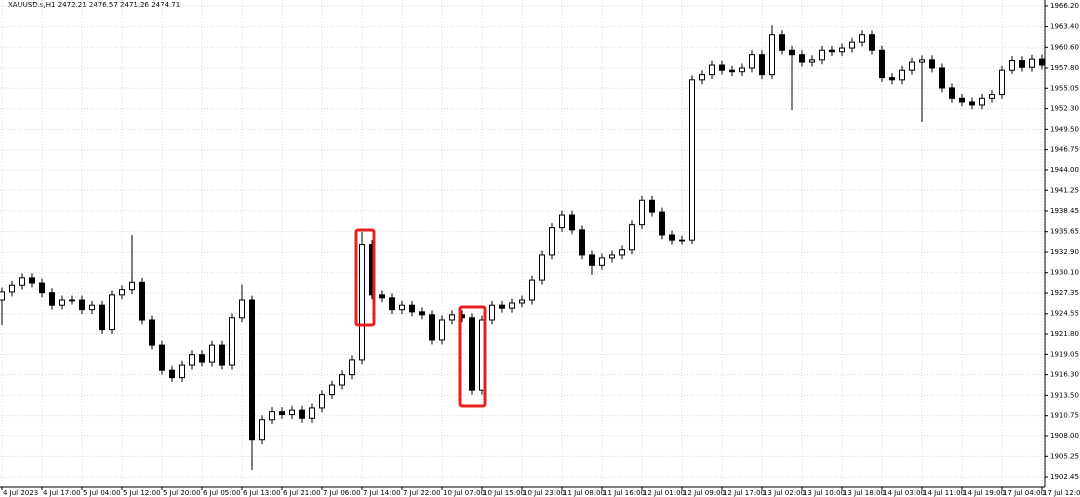  I want to click on y-tick-label: 1930.10, so click(1064, 273).